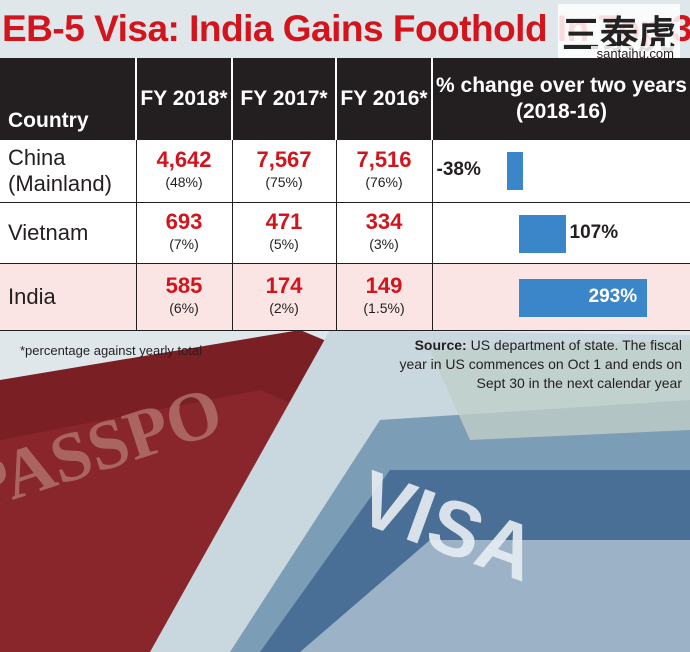  What do you see at coordinates (440, 345) in the screenshot?
I see `source-label: Source:` at bounding box center [440, 345].